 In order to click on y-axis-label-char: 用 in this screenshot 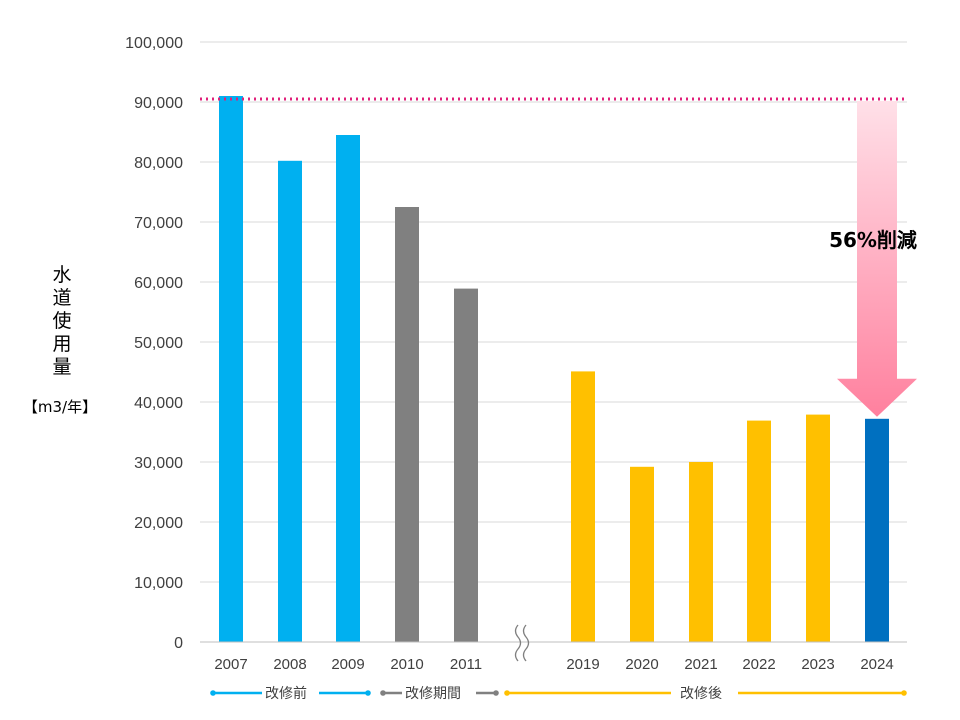, I will do `click(61, 344)`.